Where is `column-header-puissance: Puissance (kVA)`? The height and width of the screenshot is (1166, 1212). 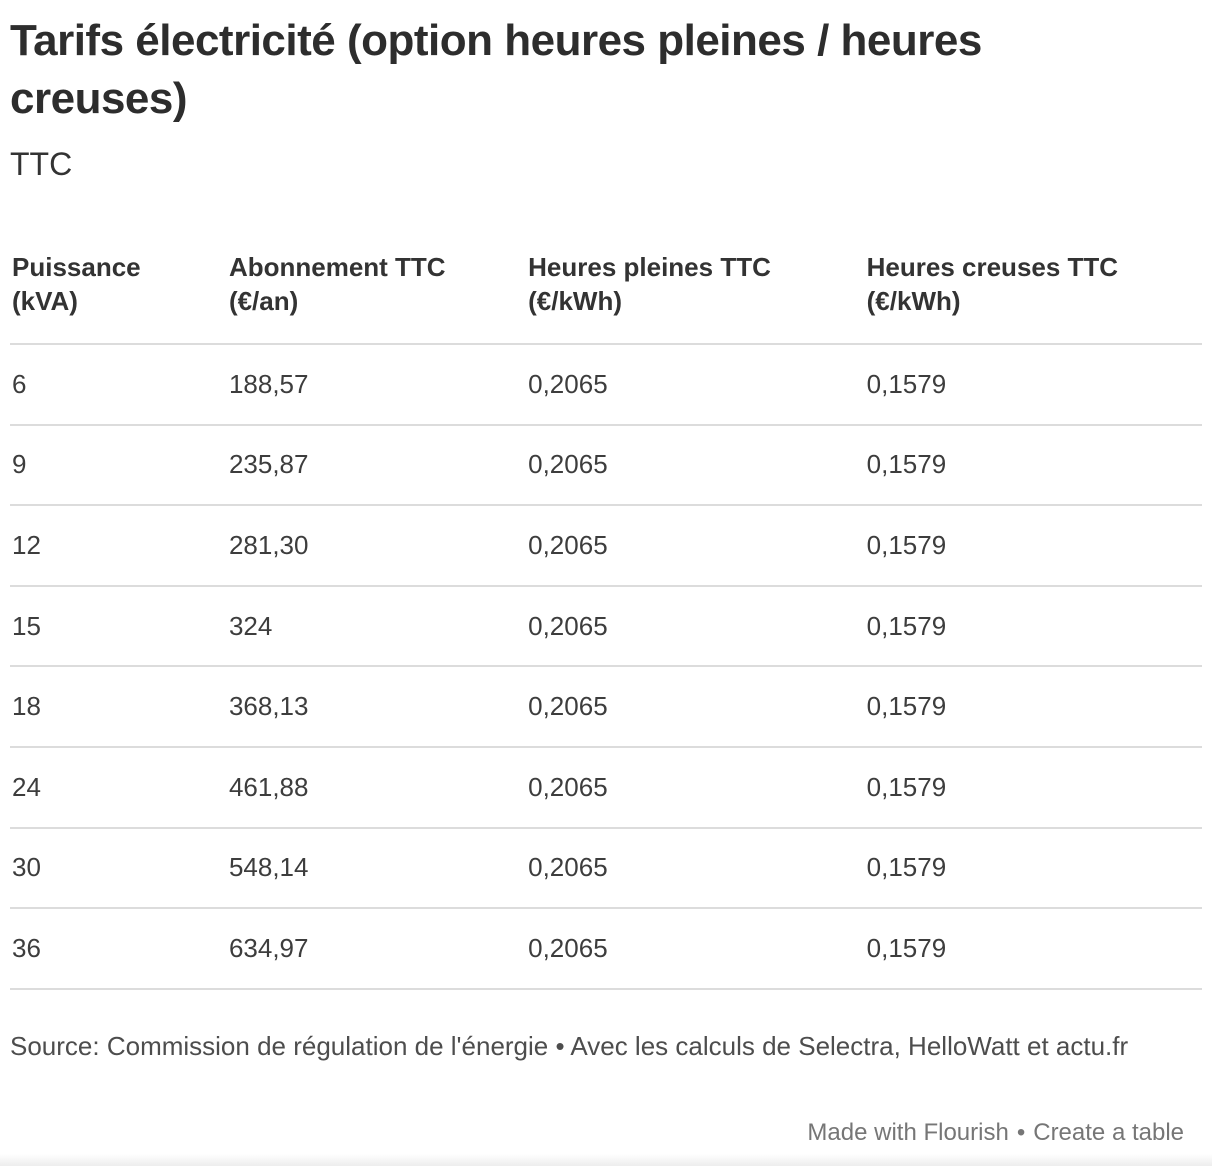
column-header-puissance: Puissance (kVA) is located at coordinates (118, 283).